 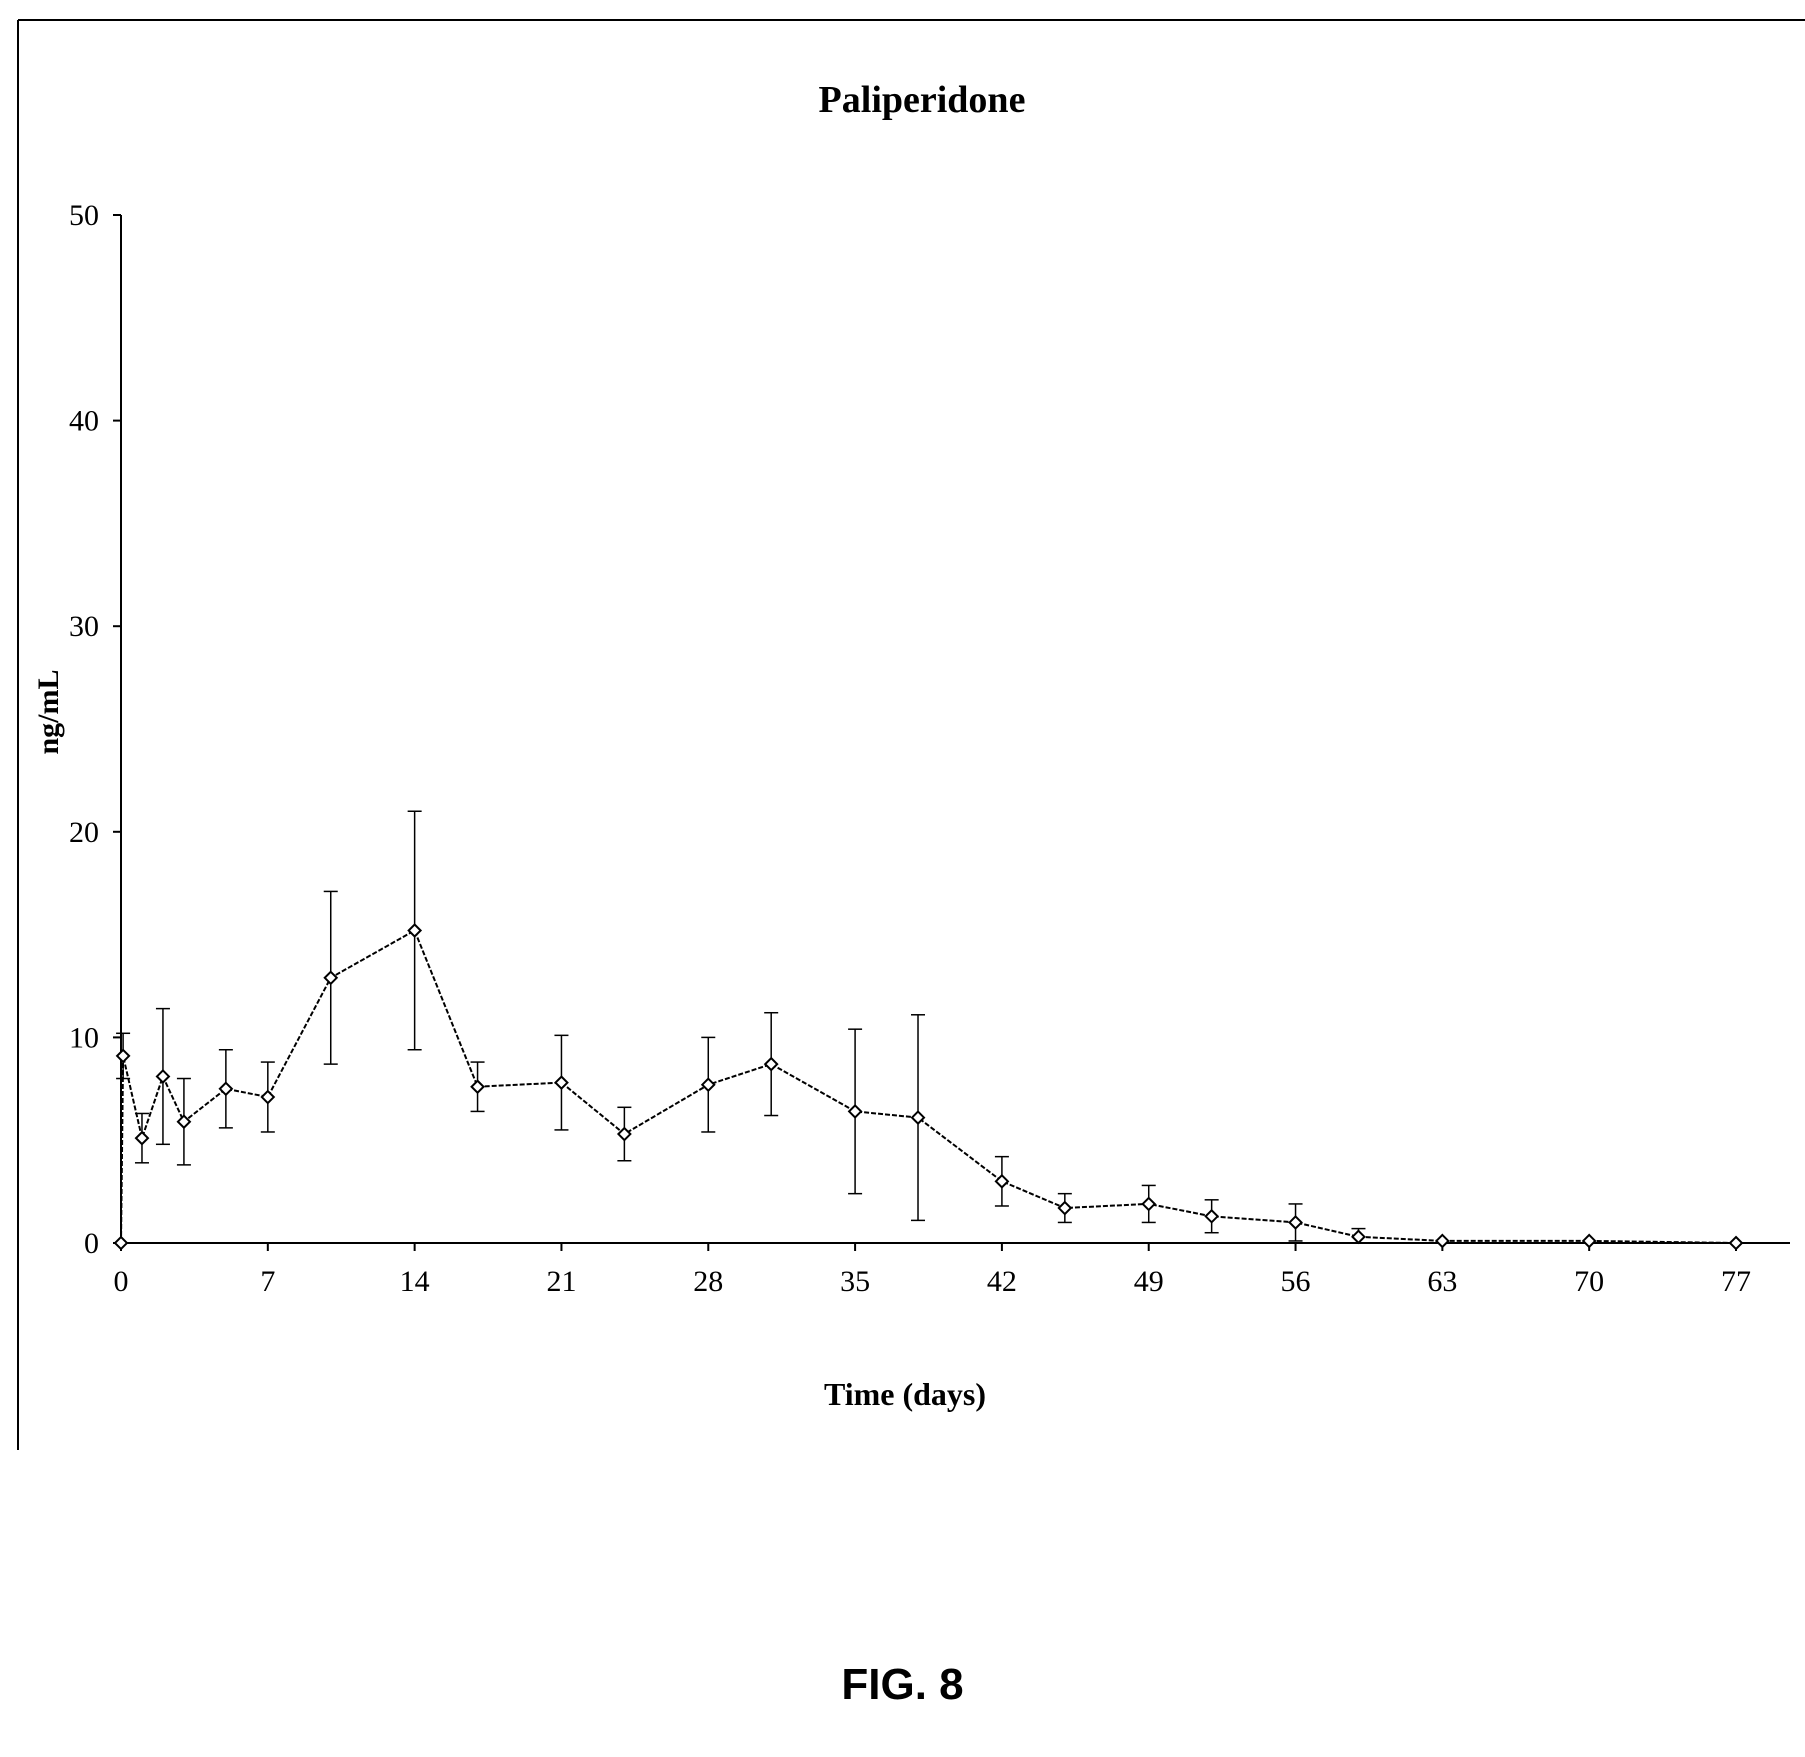 I want to click on x-tick-label: 56, so click(x=1296, y=1281).